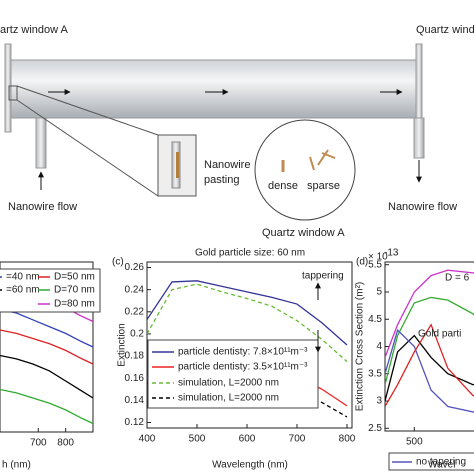 This screenshot has width=474, height=474. Describe the element at coordinates (137, 334) in the screenshot. I see `y-tick-label: 0.2` at that location.